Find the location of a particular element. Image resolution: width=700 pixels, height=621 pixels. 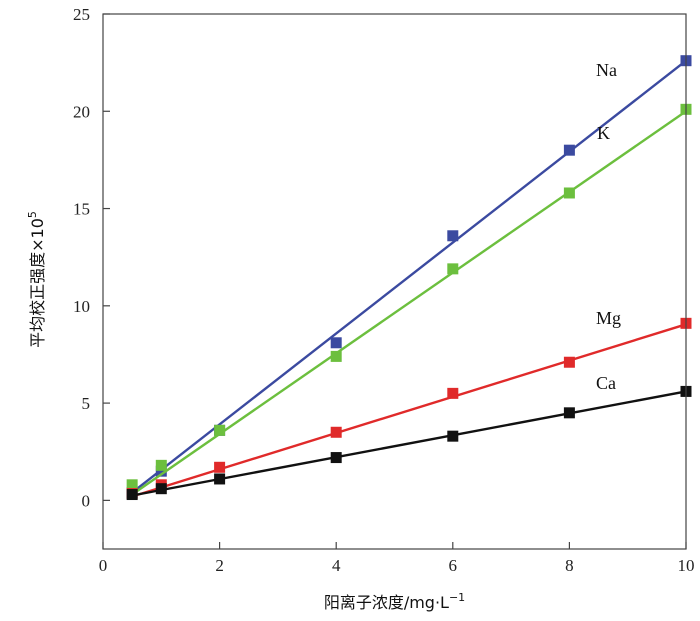

x-tick-label: 8 is located at coordinates (569, 565).